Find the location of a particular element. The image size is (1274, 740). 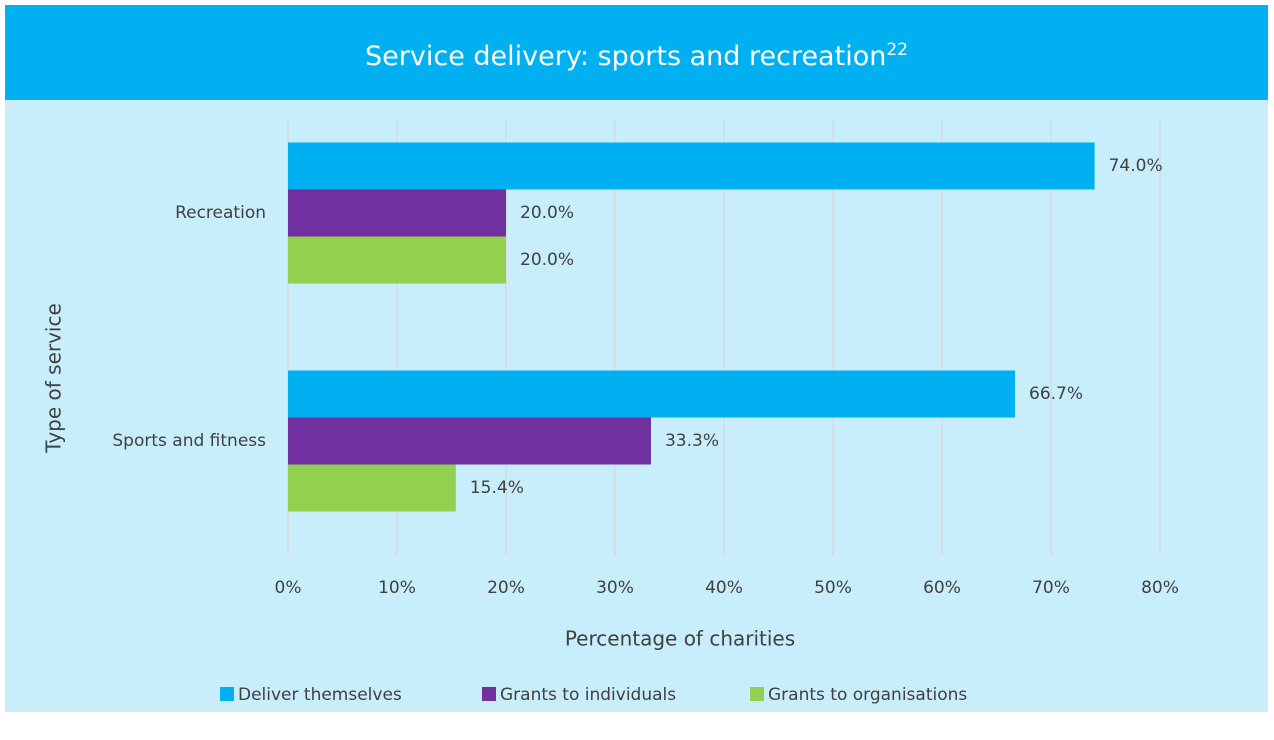

x-tick-label: 80% is located at coordinates (1160, 588).